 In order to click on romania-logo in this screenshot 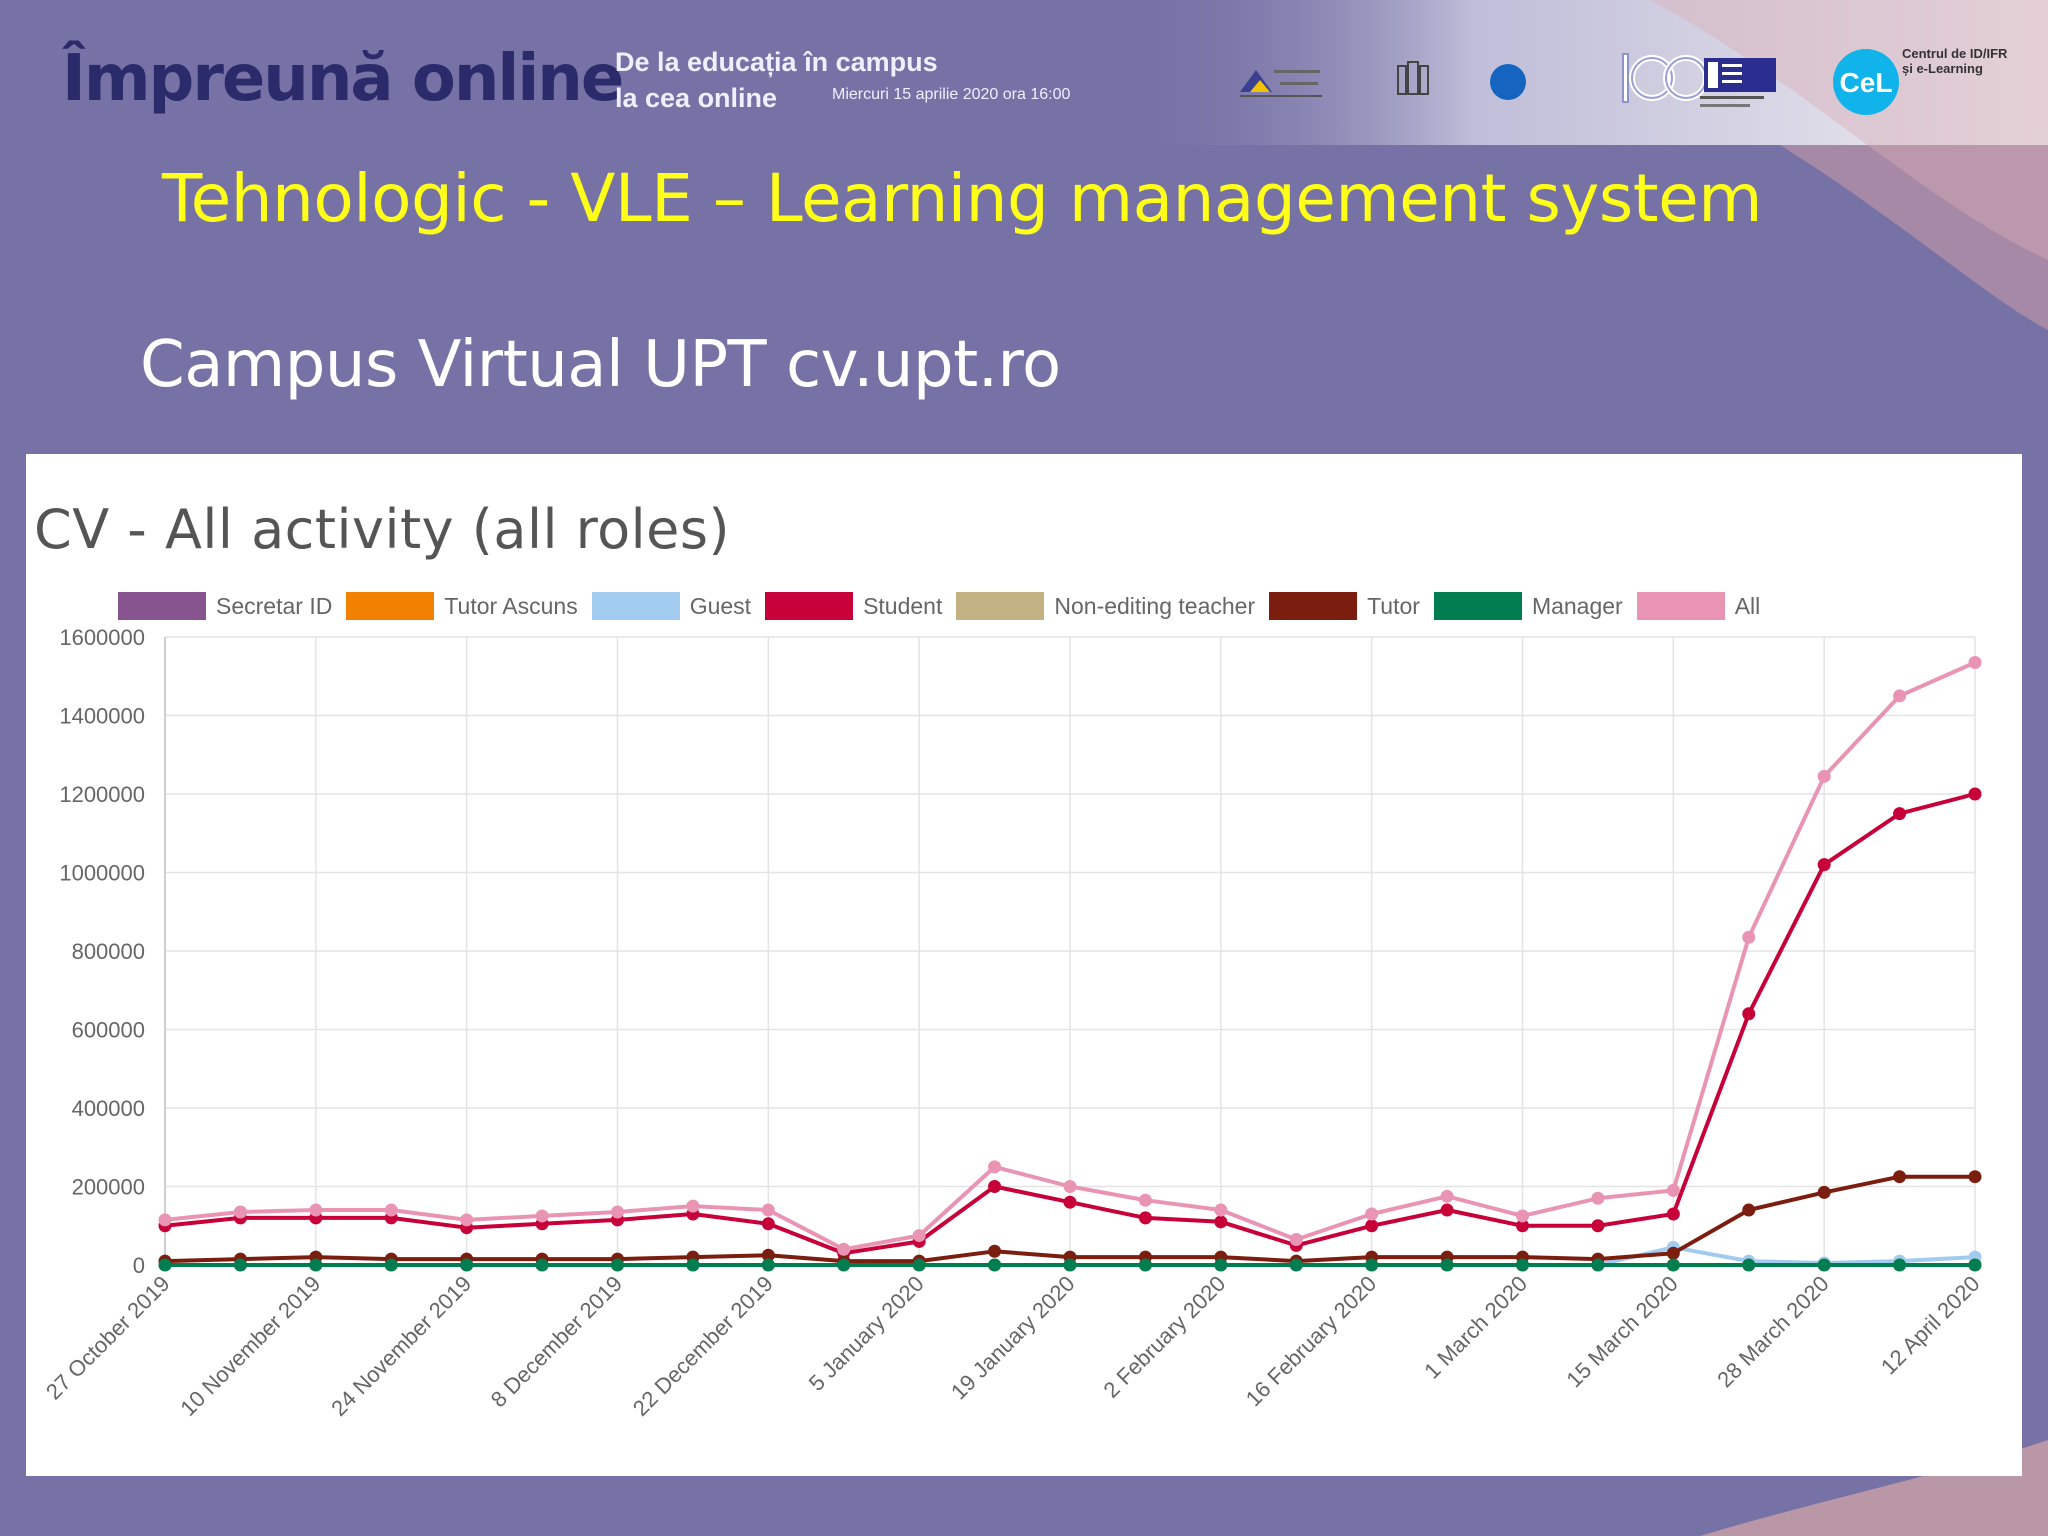, I will do `click(1281, 83)`.